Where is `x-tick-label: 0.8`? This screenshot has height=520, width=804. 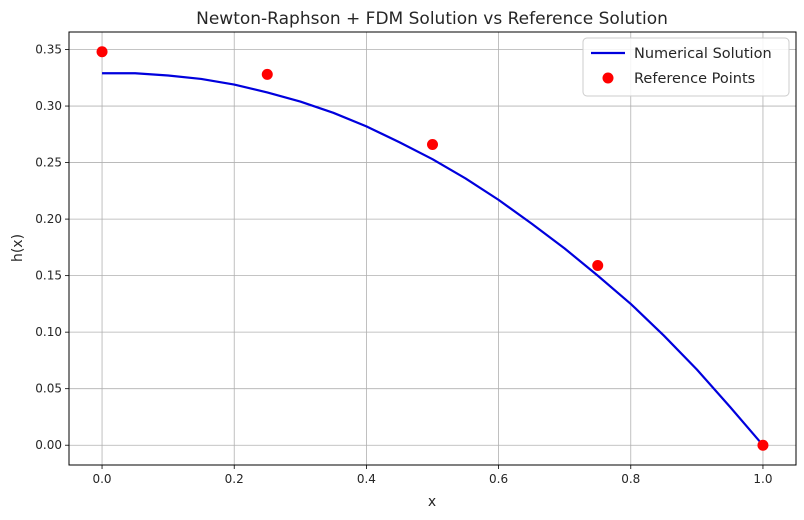 x-tick-label: 0.8 is located at coordinates (630, 479).